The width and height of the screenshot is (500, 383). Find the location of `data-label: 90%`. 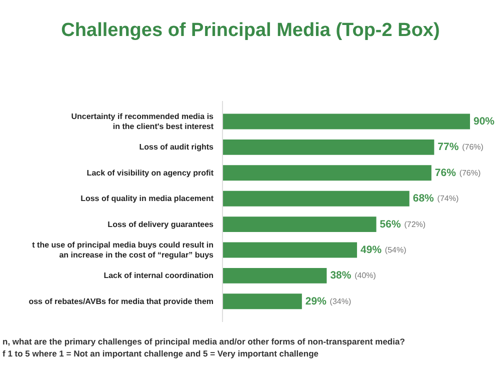

data-label: 90% is located at coordinates (485, 122).